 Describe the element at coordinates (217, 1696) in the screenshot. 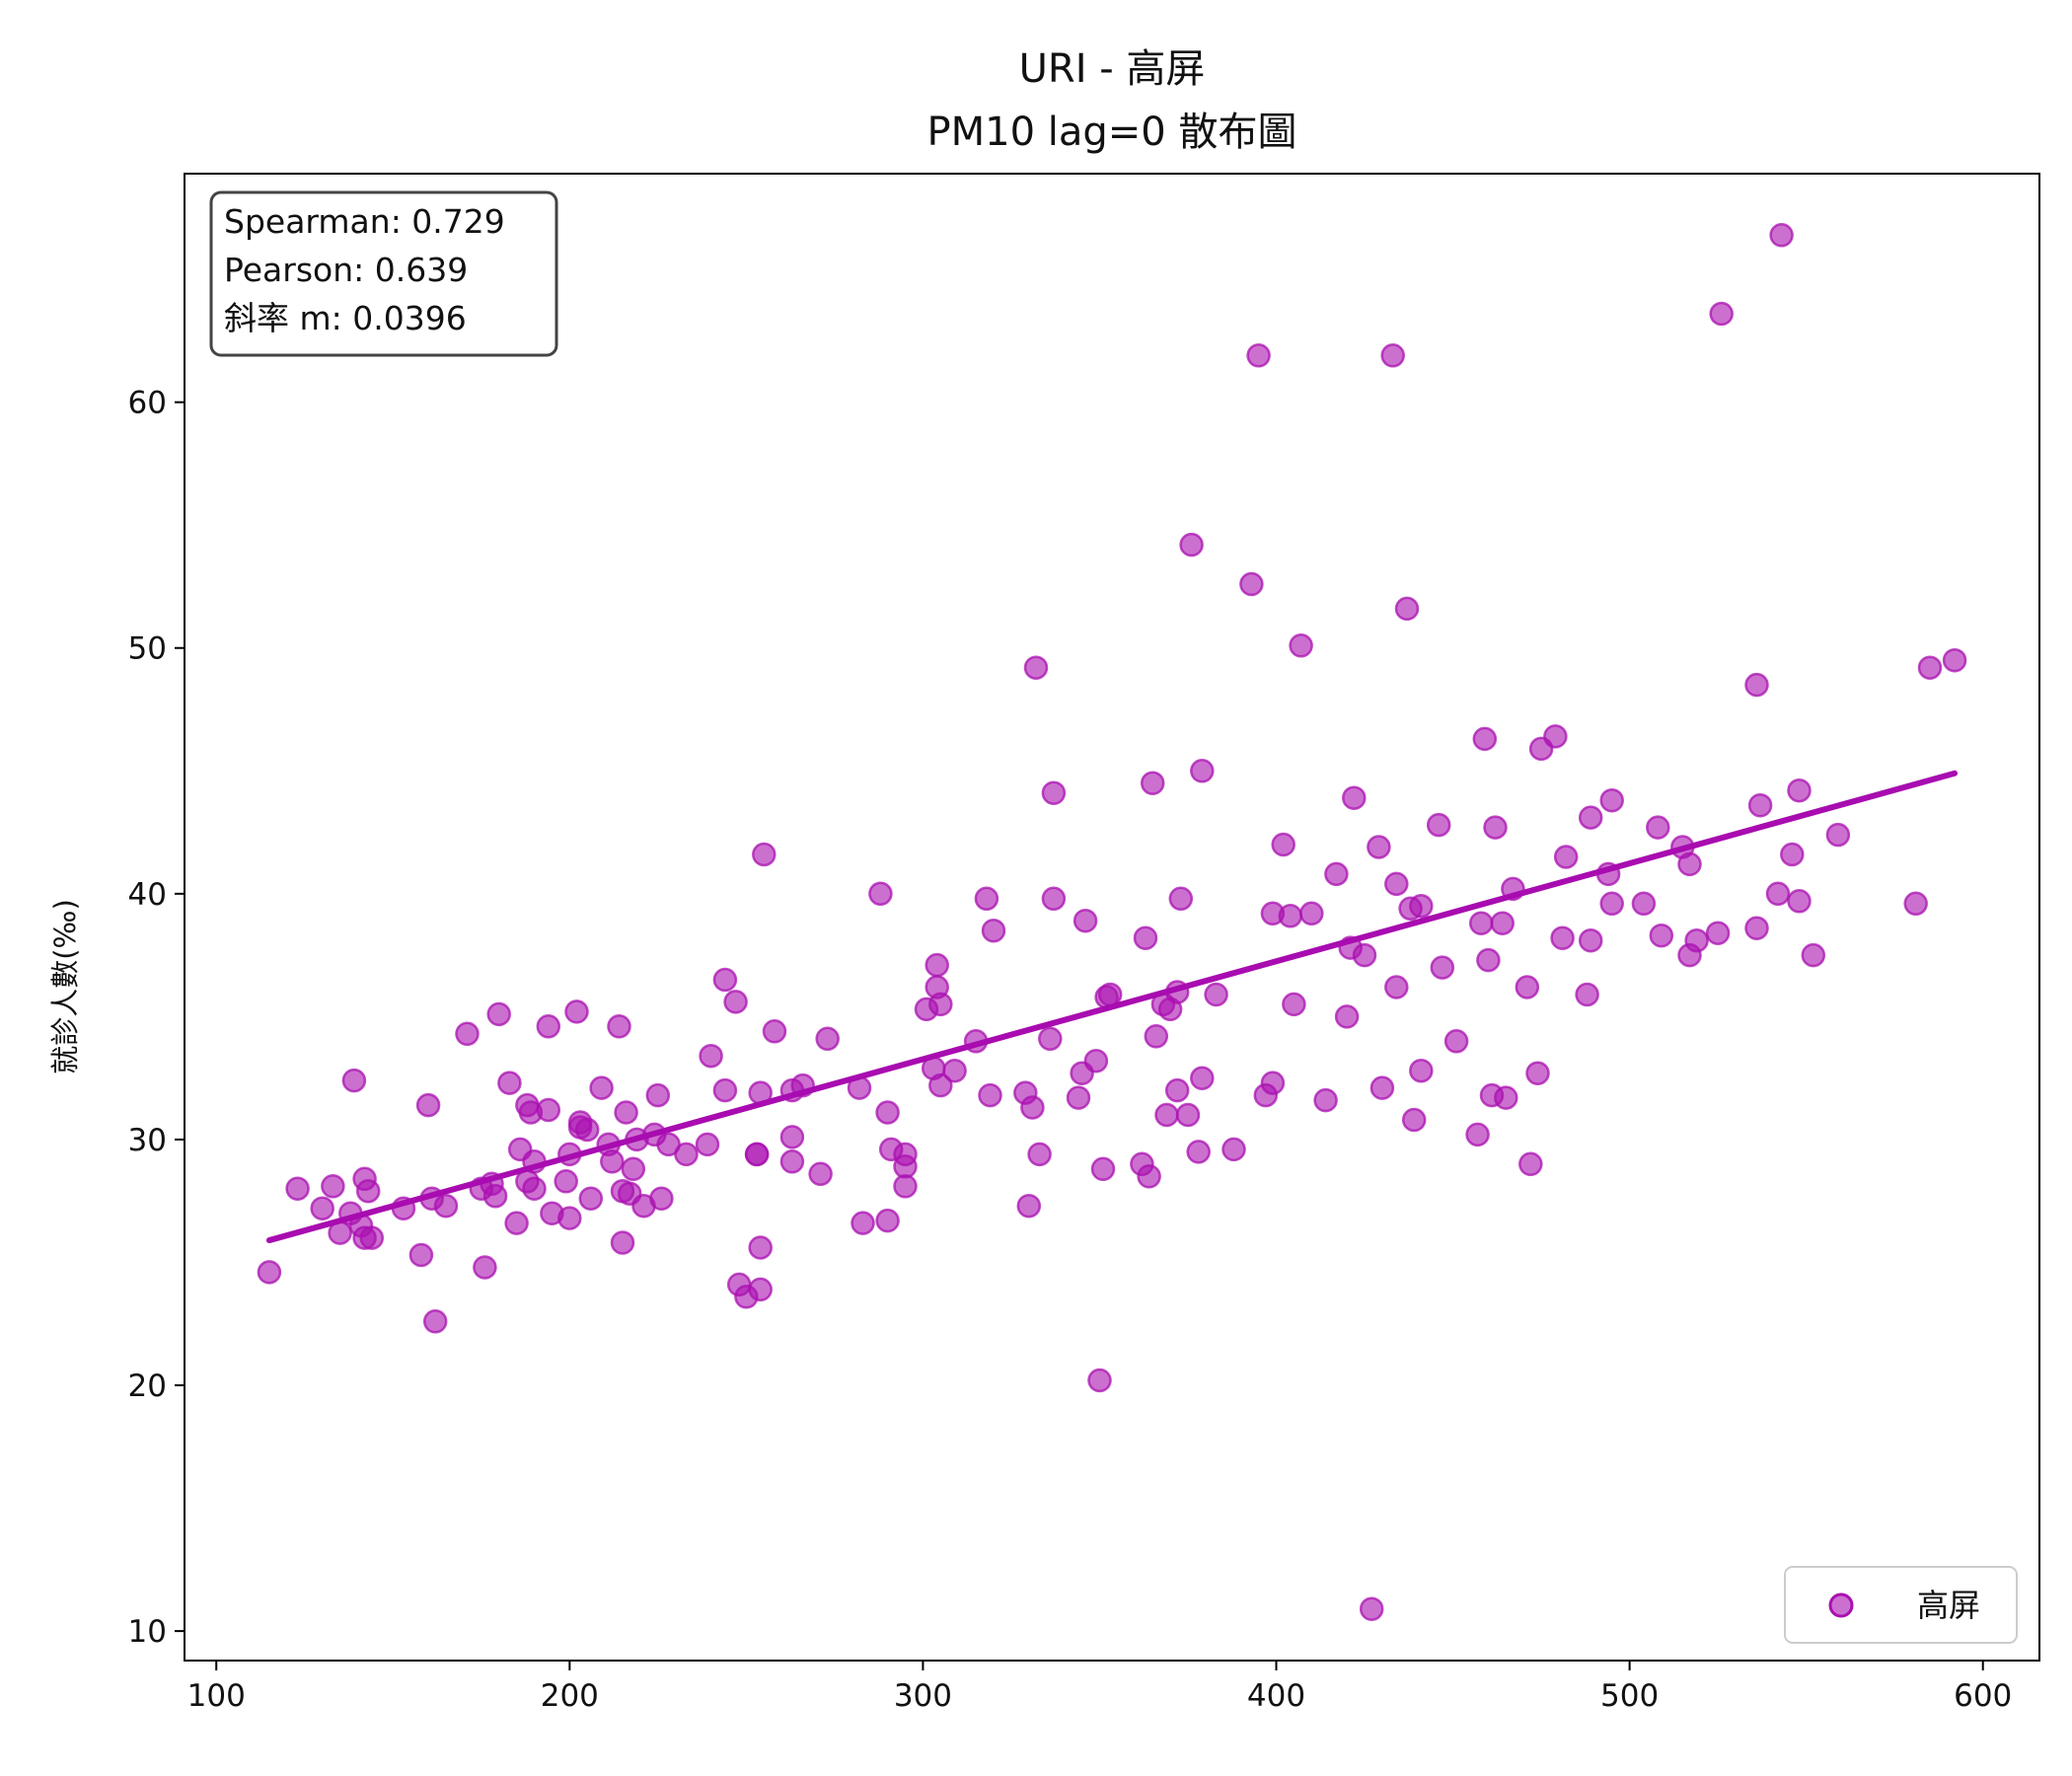

I see `x-tick-label: 100` at that location.